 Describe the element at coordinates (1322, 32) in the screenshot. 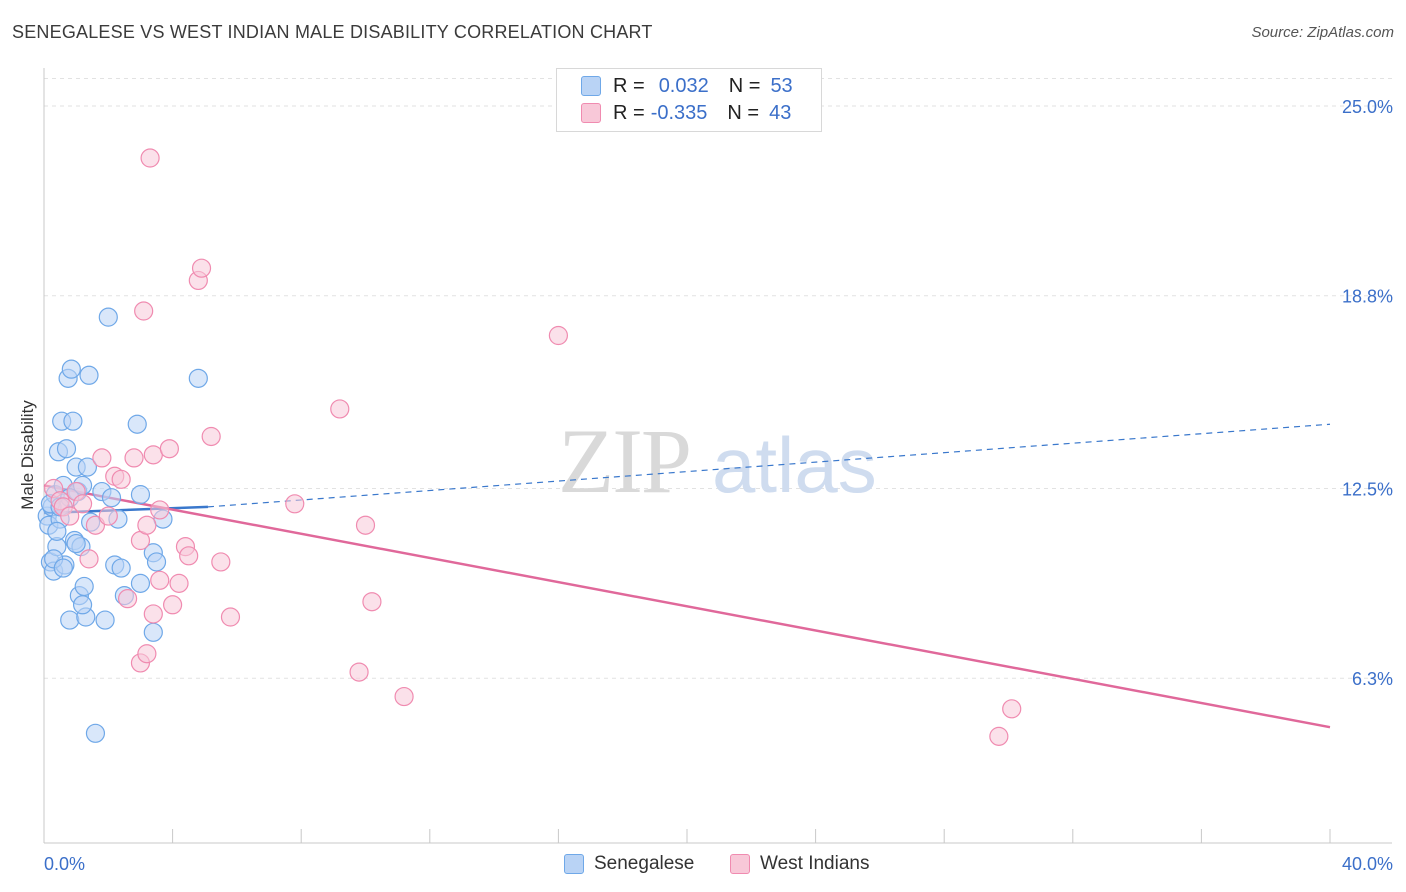

I see `chart-source: Source: ZipAtlas.com` at that location.